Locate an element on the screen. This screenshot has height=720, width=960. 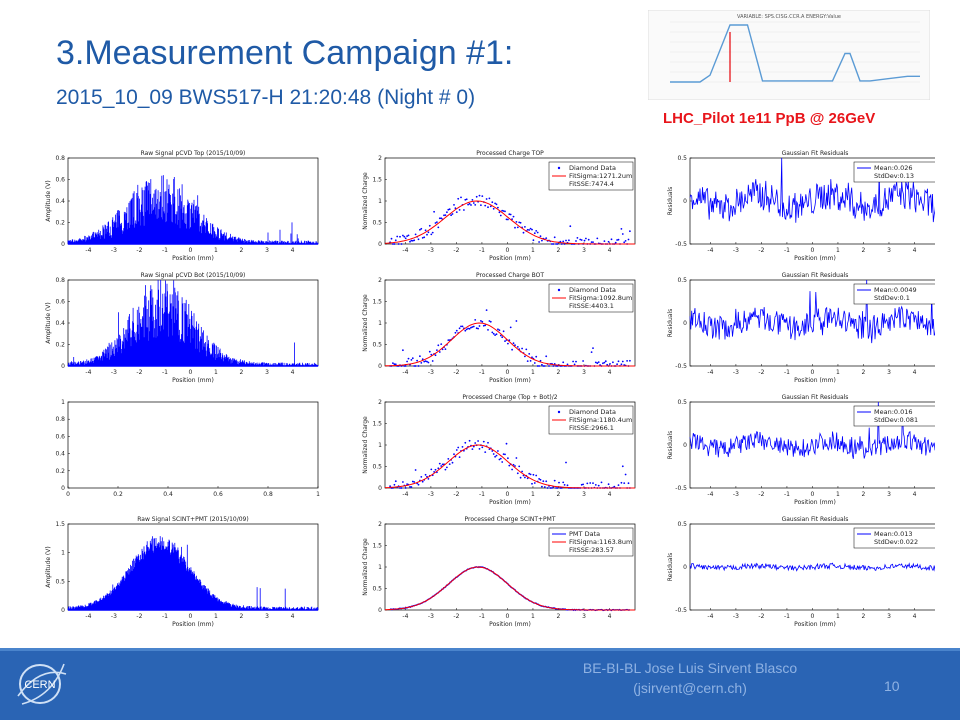
x-tick-label: 0.6 is located at coordinates (218, 494).